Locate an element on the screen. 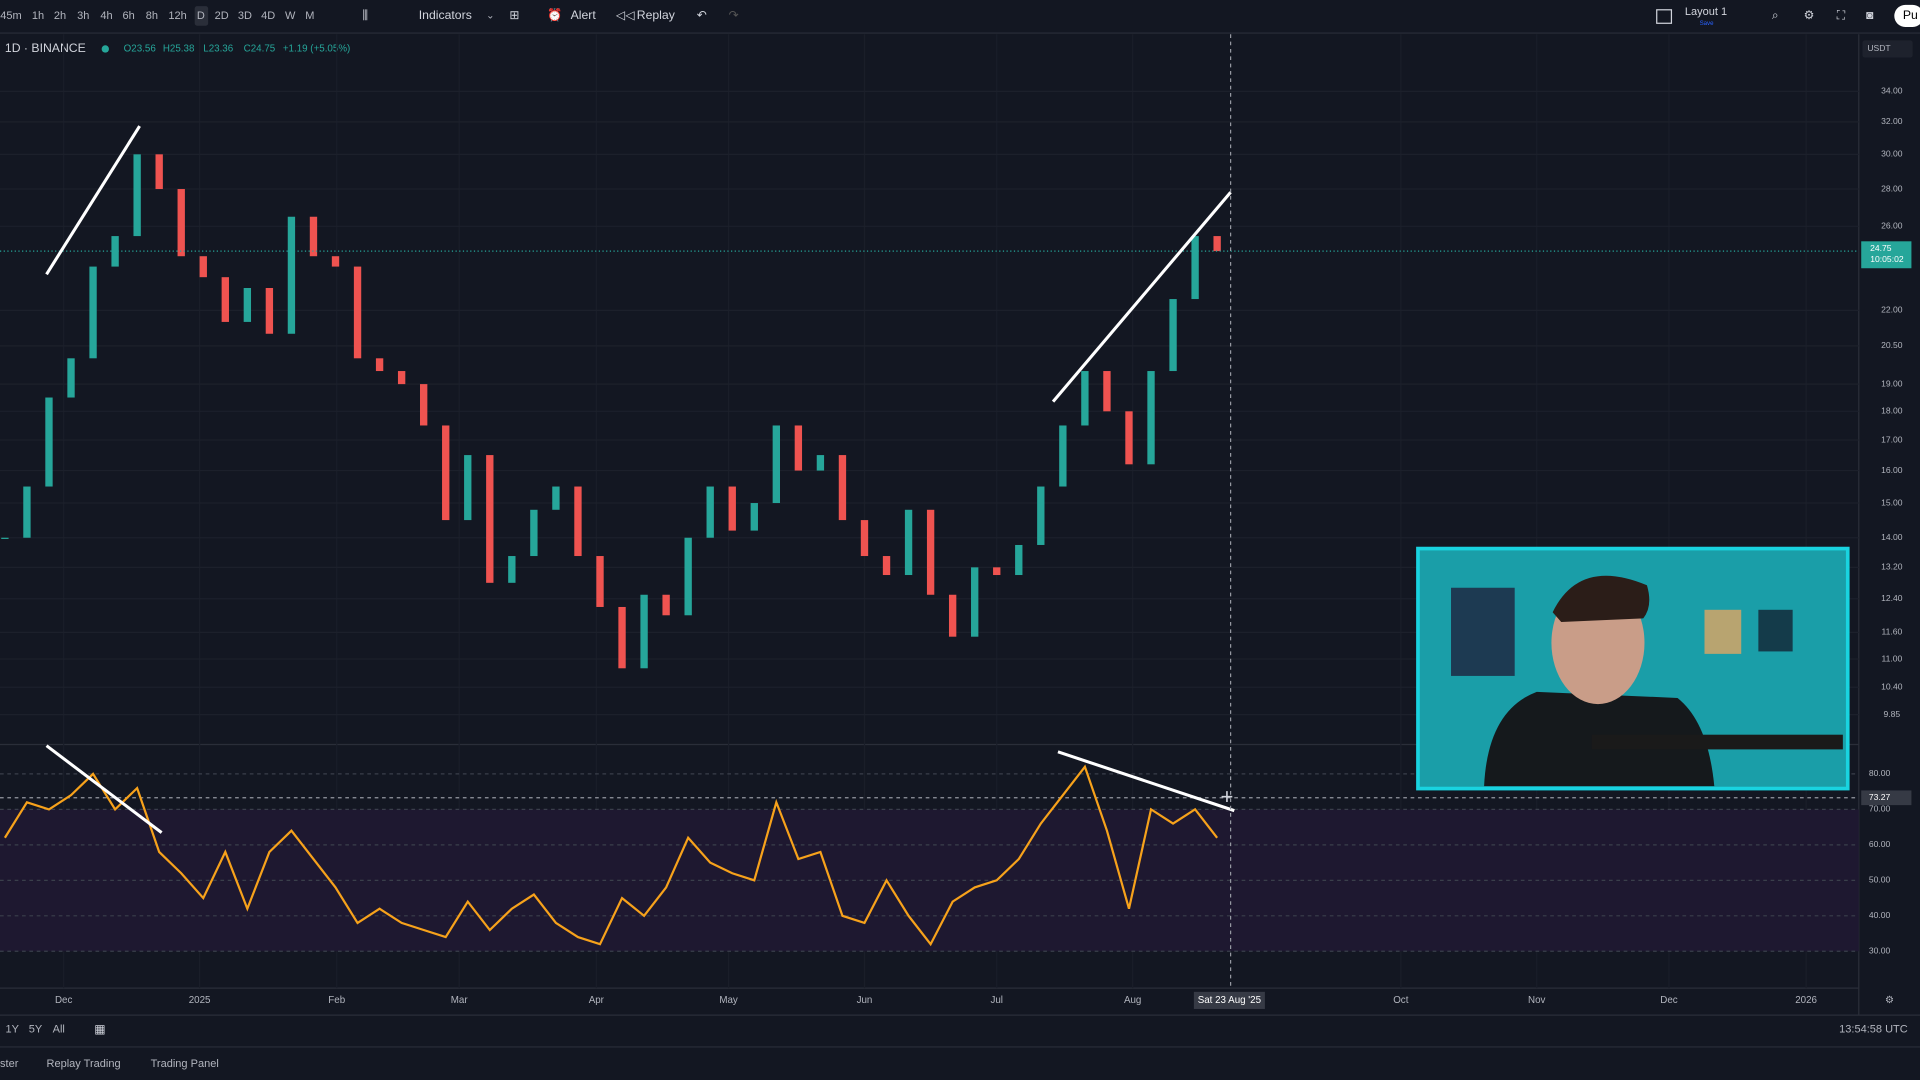 The height and width of the screenshot is (1080, 1920). currency-button is located at coordinates (1887, 49).